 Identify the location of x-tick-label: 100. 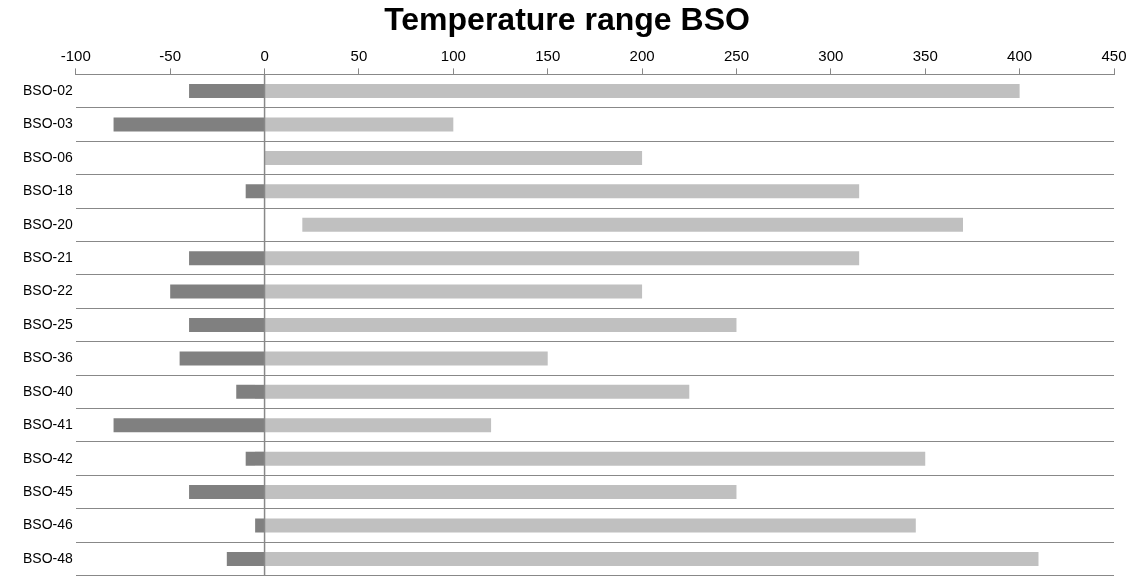
(453, 55).